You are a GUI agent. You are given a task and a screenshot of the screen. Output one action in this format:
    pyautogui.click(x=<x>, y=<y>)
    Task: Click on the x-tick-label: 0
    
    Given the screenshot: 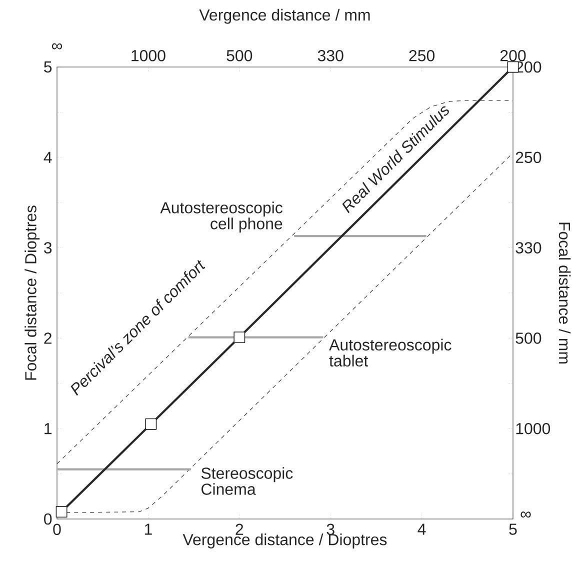 What is the action you would take?
    pyautogui.click(x=57, y=530)
    